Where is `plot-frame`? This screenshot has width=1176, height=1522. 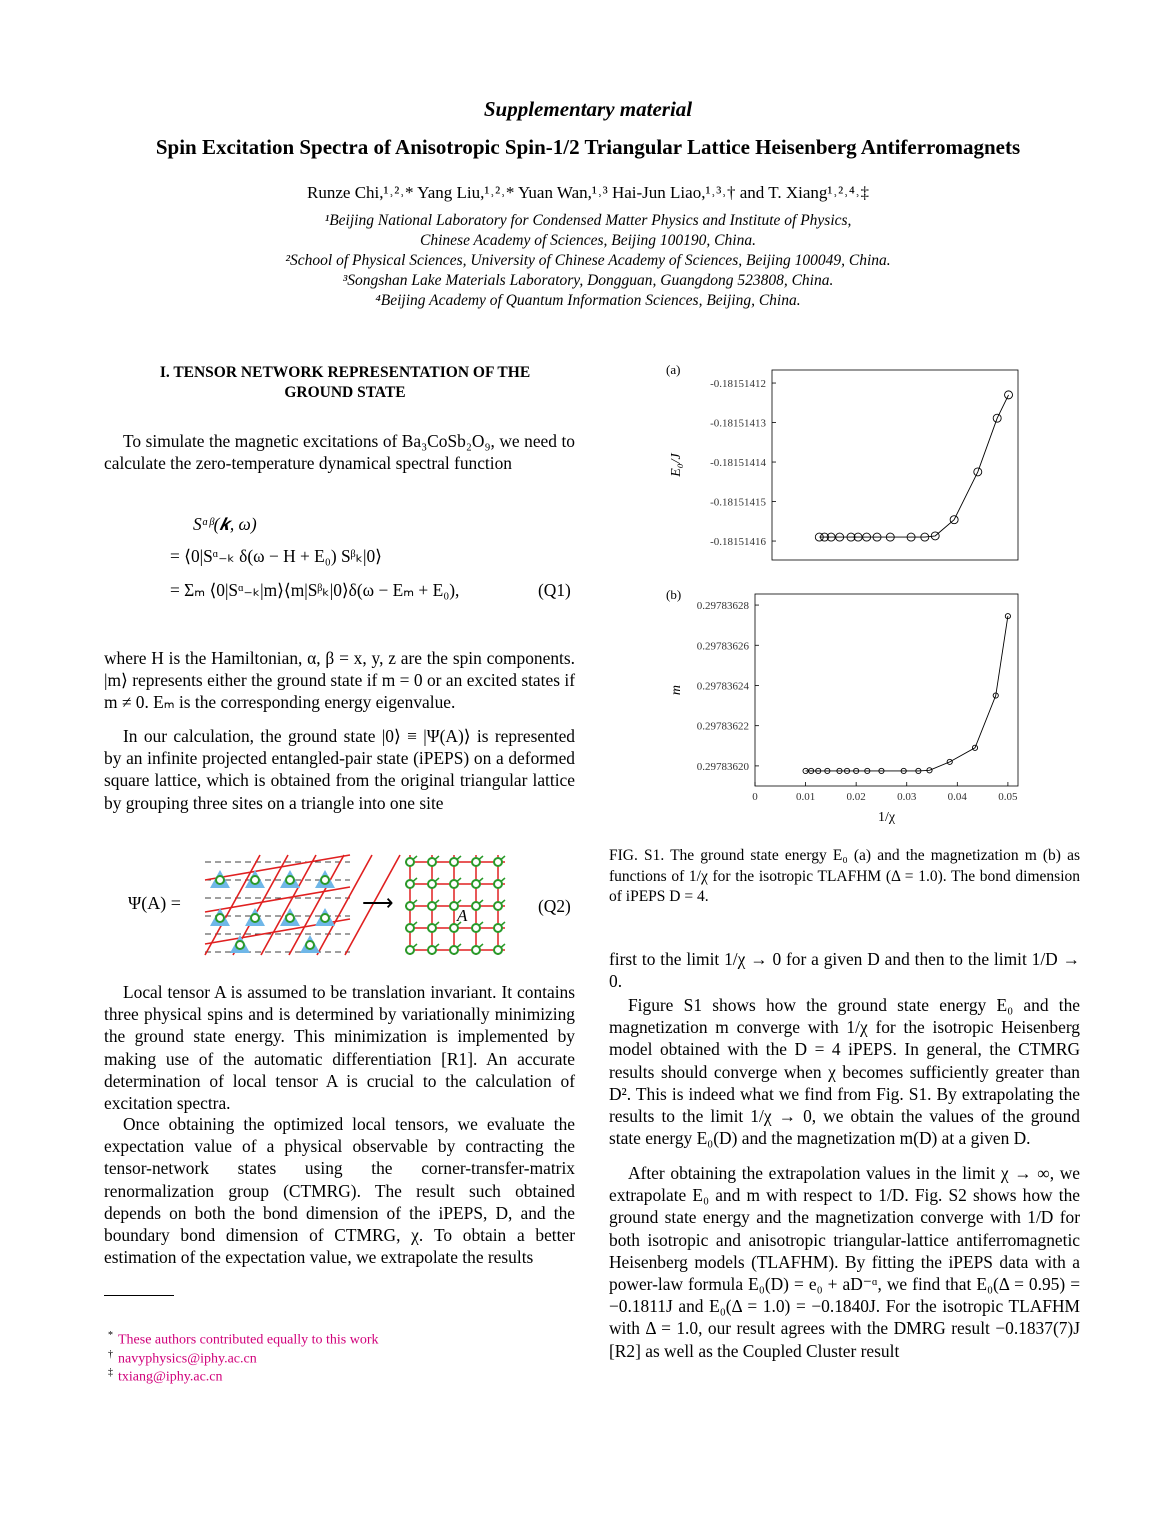 plot-frame is located at coordinates (895, 465).